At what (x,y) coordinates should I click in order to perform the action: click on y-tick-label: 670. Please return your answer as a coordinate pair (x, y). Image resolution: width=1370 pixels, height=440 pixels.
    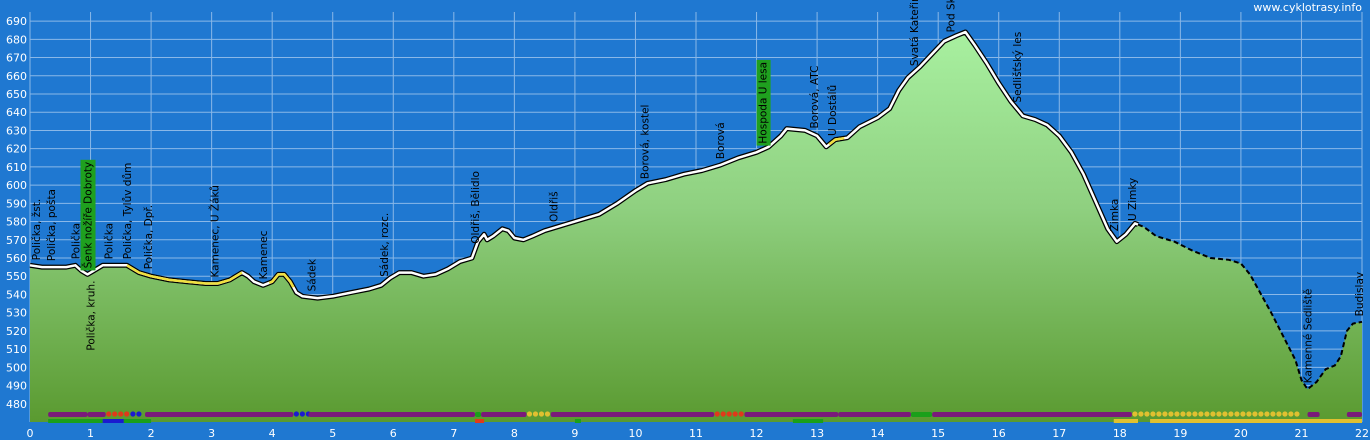
    Looking at the image, I should click on (16, 58).